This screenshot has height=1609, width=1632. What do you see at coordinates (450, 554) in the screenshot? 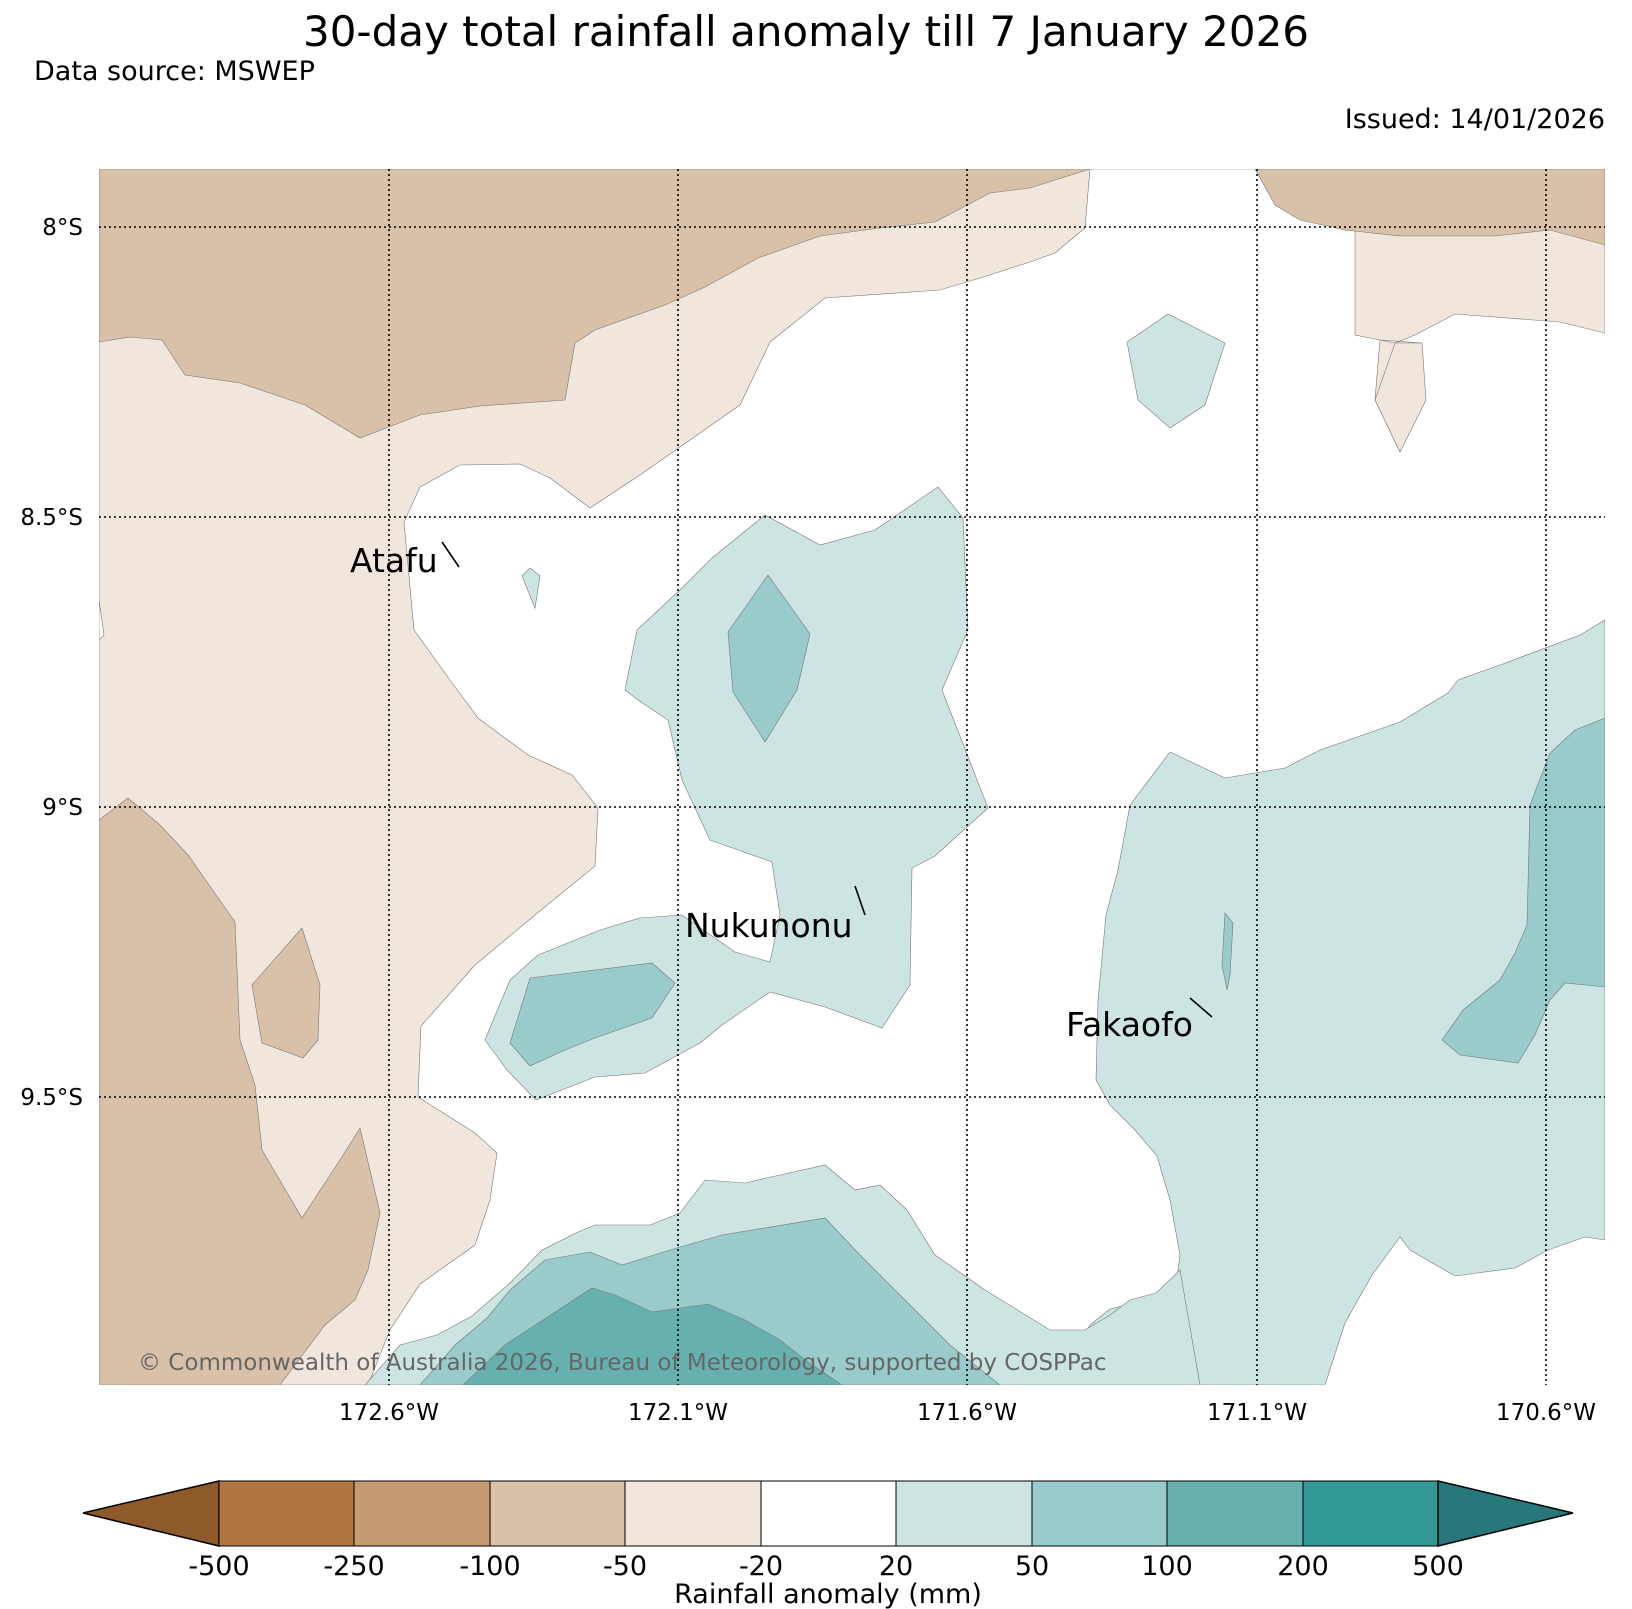
I see `atafu-marker` at bounding box center [450, 554].